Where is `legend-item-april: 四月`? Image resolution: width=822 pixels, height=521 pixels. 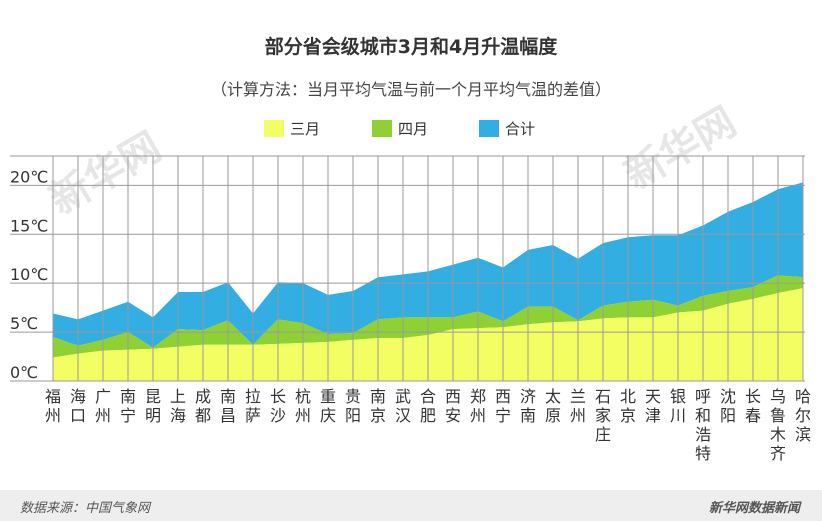 legend-item-april: 四月 is located at coordinates (400, 128).